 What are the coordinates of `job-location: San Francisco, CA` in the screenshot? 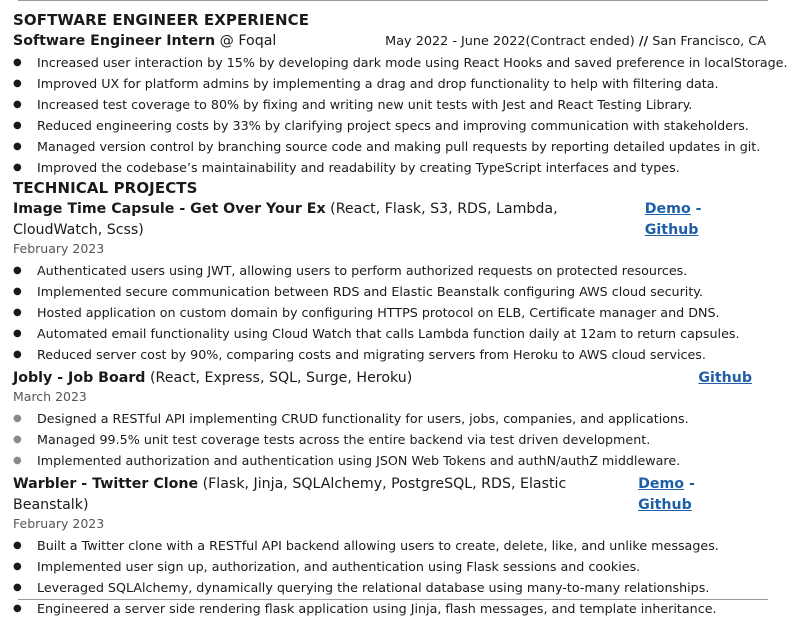 It's located at (709, 41).